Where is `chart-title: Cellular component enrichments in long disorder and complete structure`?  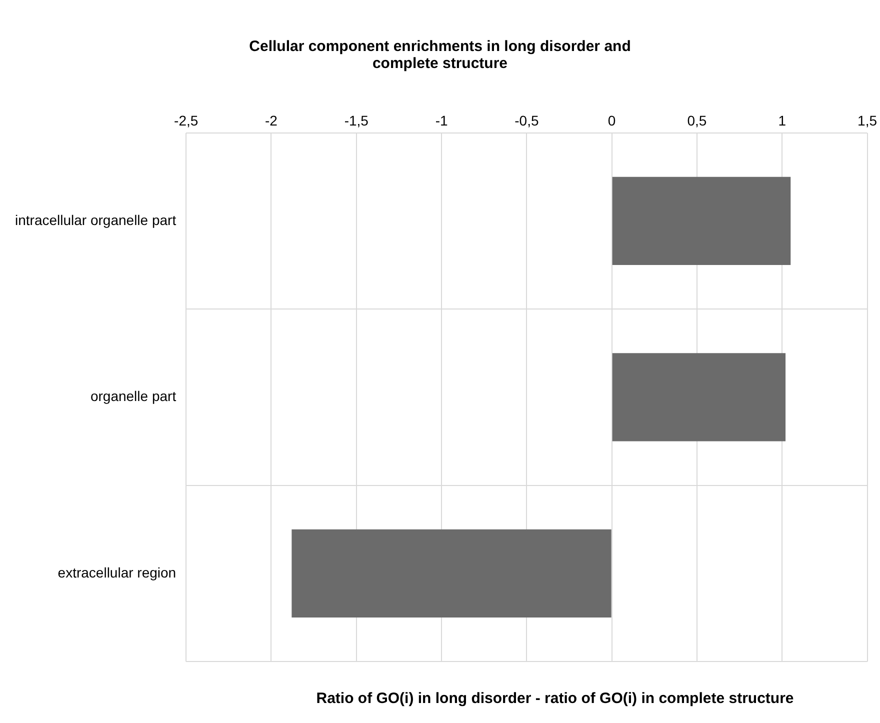
chart-title: Cellular component enrichments in long disorder and complete structure is located at coordinates (440, 55).